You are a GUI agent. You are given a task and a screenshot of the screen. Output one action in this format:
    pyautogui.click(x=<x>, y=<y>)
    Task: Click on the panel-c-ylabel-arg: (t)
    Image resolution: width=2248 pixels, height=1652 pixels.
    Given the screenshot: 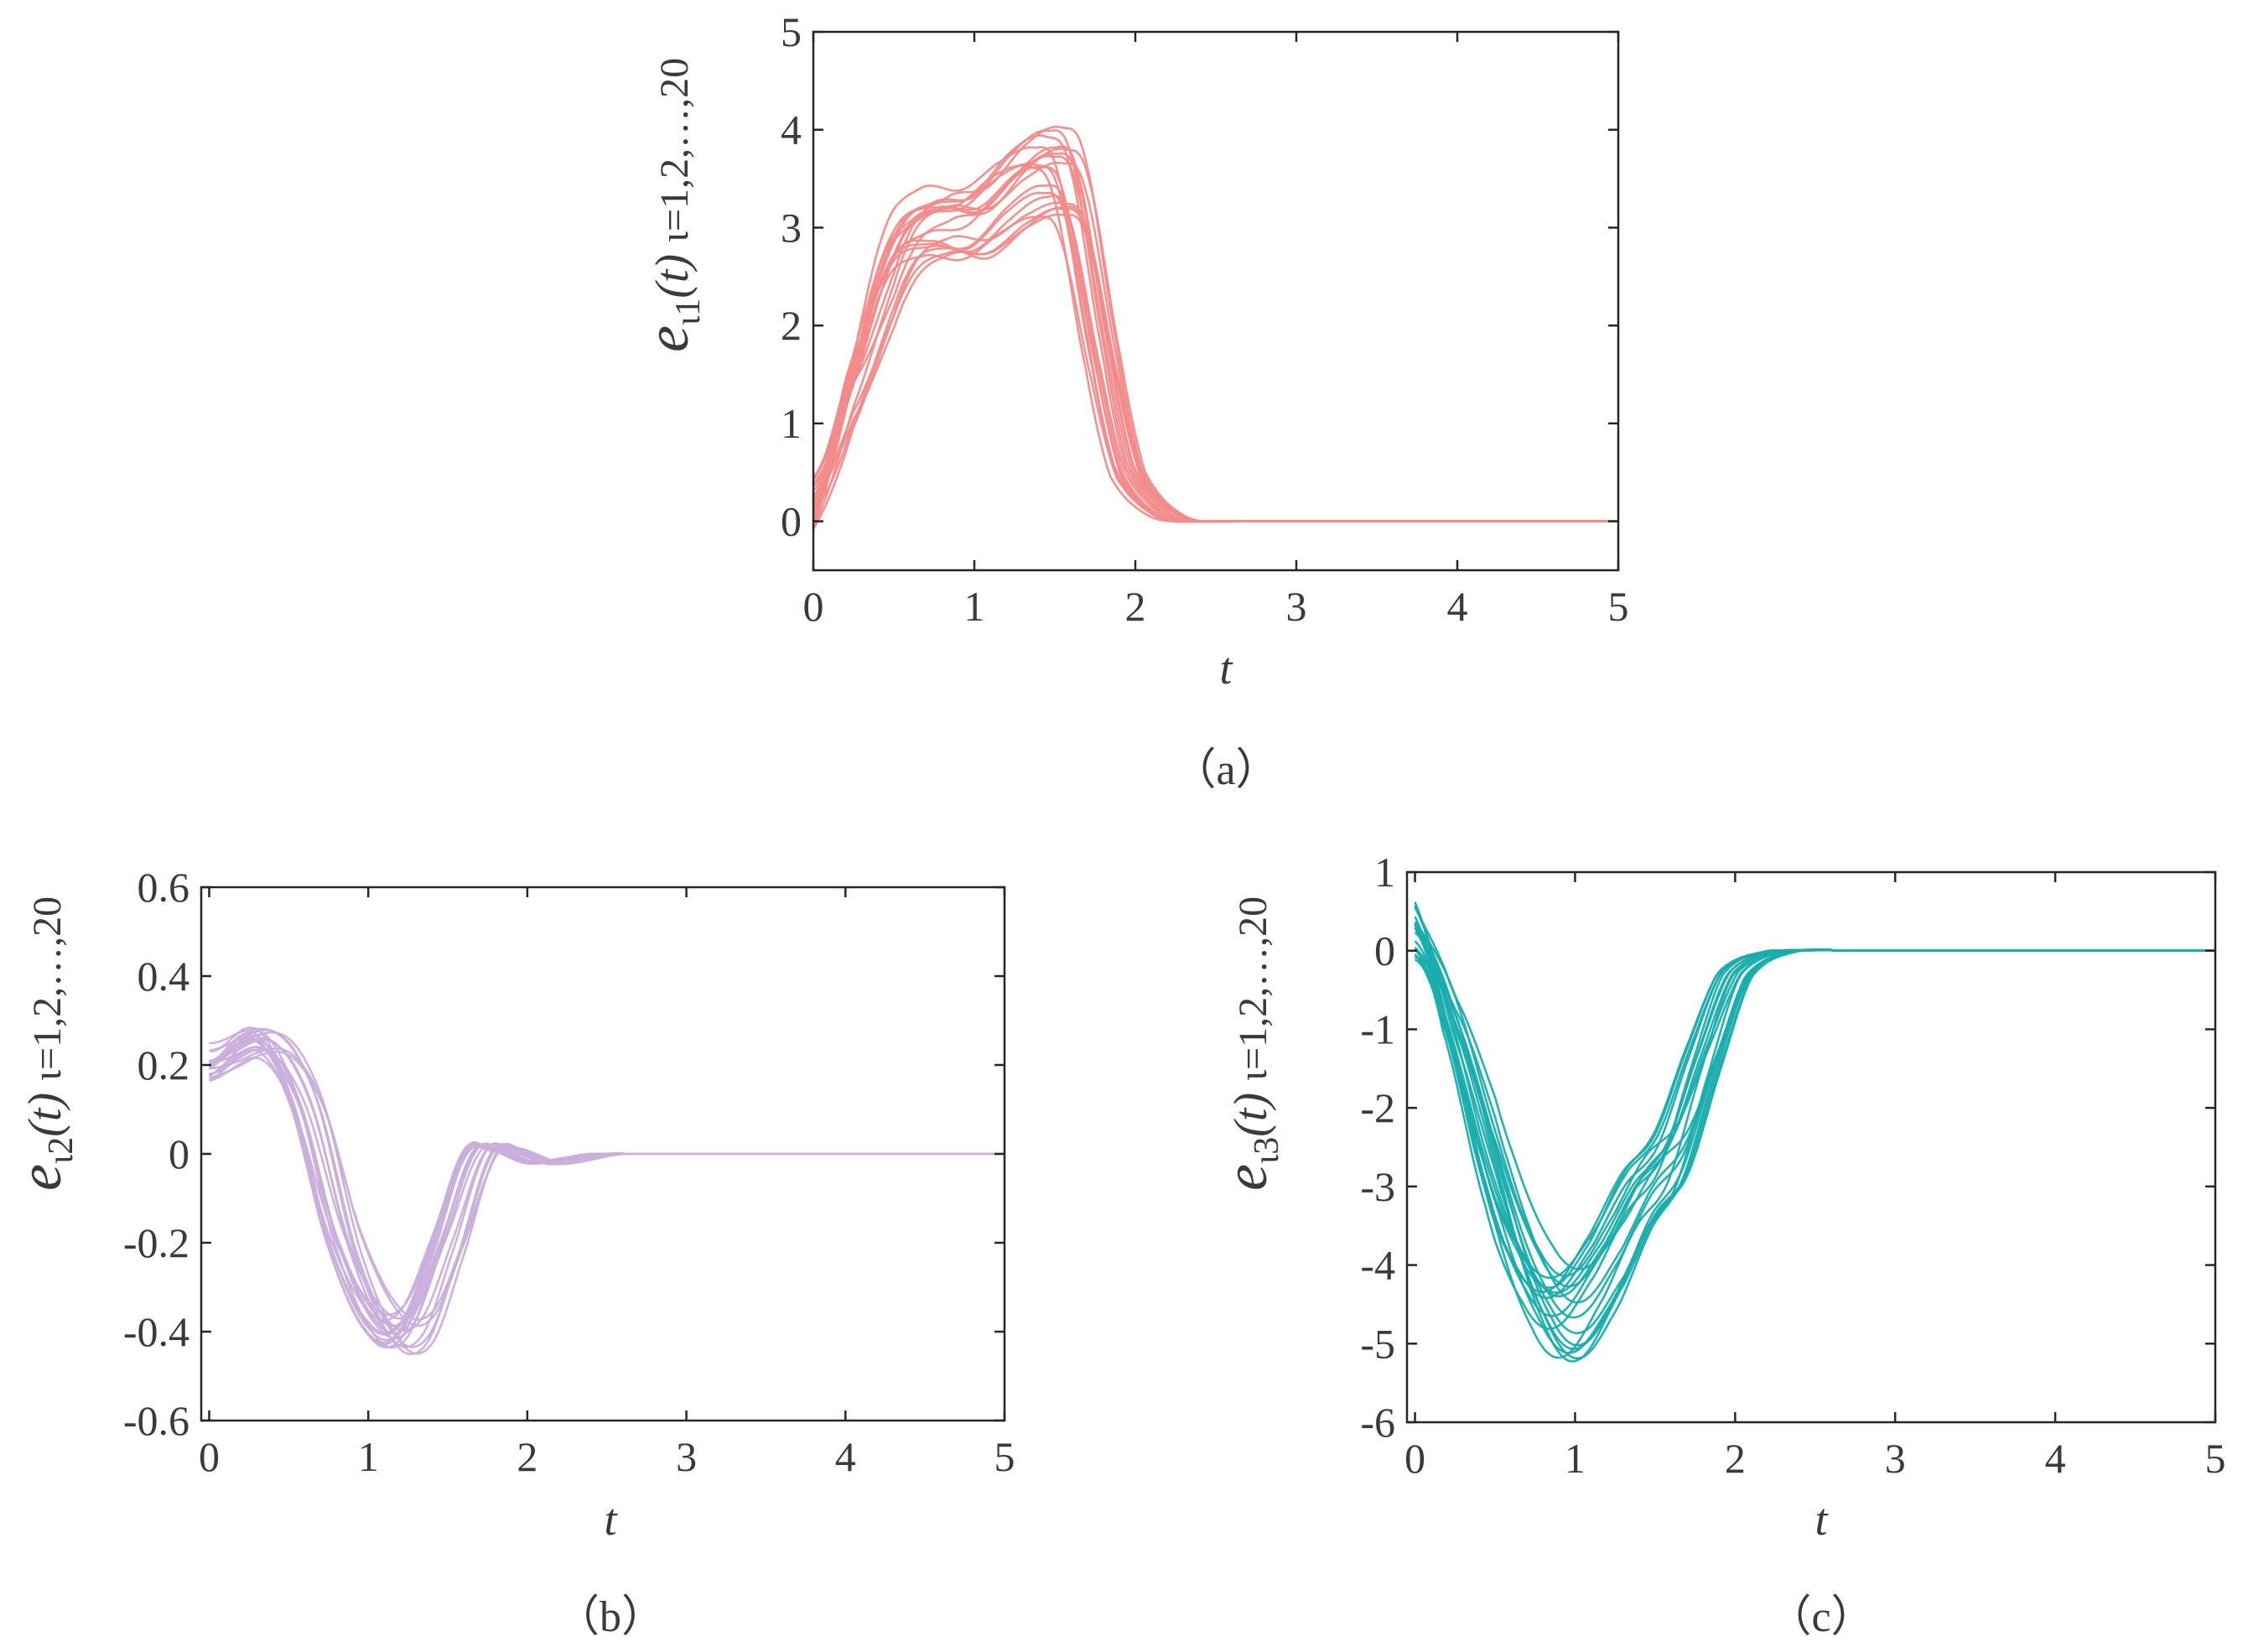 What is the action you would take?
    pyautogui.click(x=1251, y=1115)
    